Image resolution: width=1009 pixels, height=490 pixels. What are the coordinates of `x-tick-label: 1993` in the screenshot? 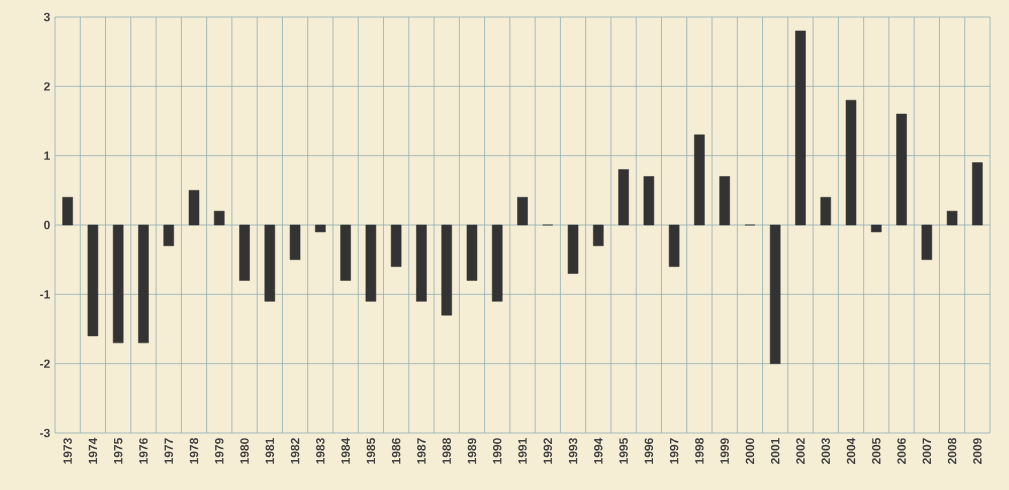 It's located at (573, 451).